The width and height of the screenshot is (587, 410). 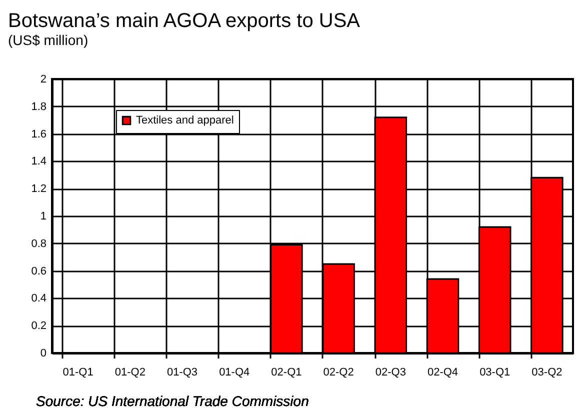 What do you see at coordinates (78, 372) in the screenshot?
I see `x-tick-label: 01-Q1` at bounding box center [78, 372].